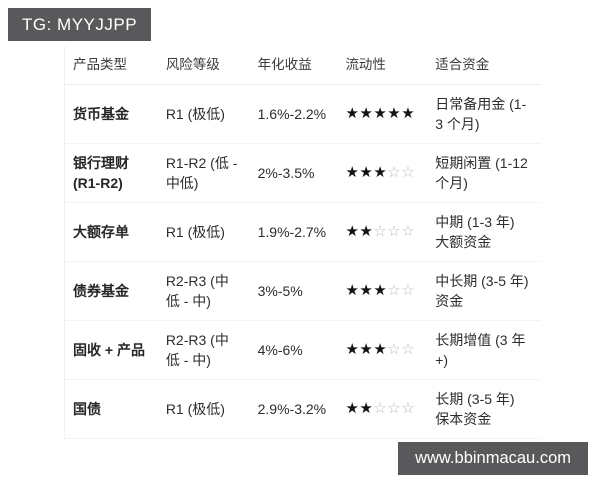 The height and width of the screenshot is (480, 600). What do you see at coordinates (480, 349) in the screenshot?
I see `cell-funds: 长期增值 (3 年 +)` at bounding box center [480, 349].